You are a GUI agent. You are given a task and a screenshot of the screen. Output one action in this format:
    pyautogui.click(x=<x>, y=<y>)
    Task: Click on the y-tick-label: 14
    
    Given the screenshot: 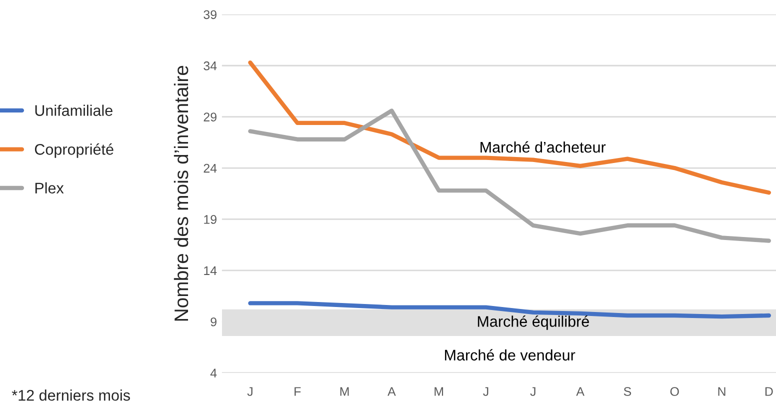 What is the action you would take?
    pyautogui.click(x=210, y=270)
    